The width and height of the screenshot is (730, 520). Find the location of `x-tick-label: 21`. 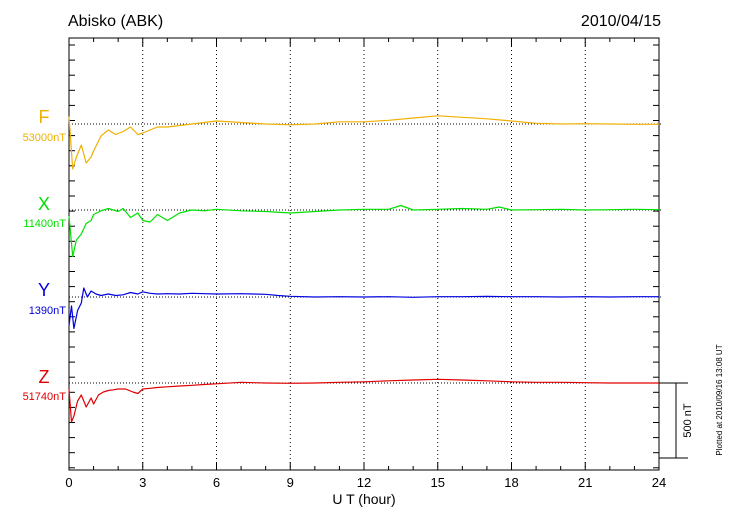

x-tick-label: 21 is located at coordinates (585, 482).